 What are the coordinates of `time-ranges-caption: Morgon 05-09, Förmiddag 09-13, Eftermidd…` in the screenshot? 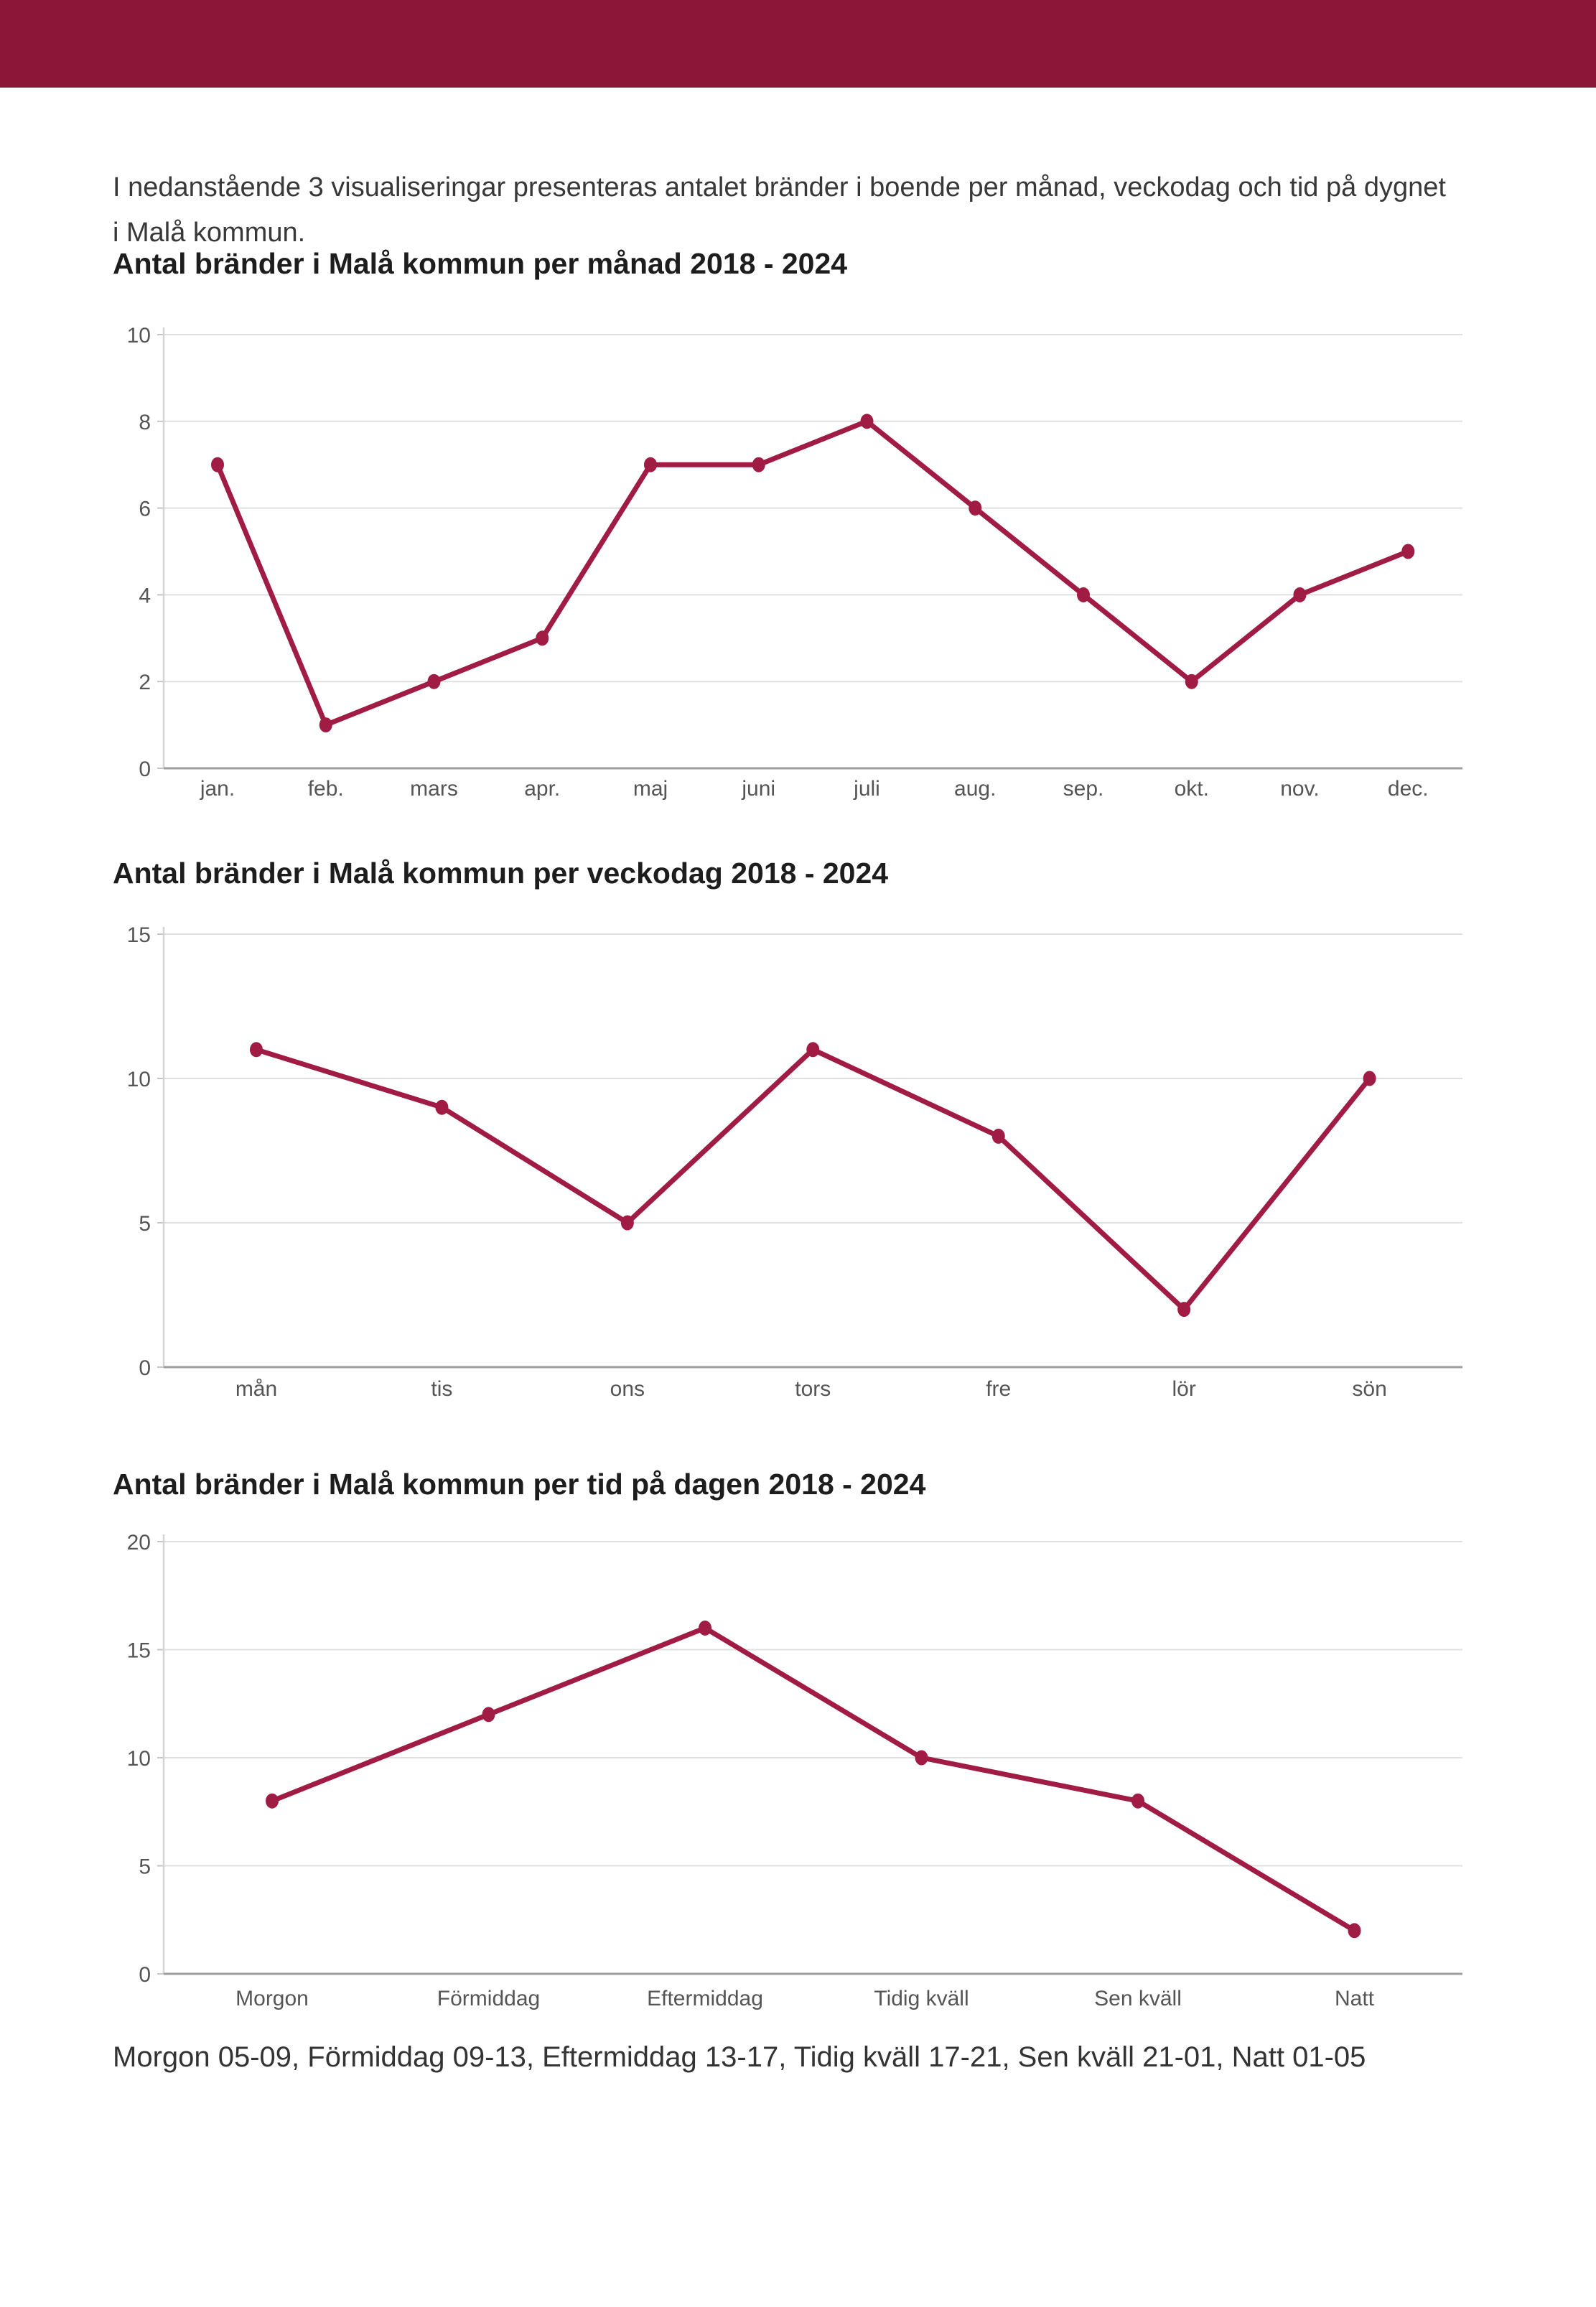 It's located at (739, 2057).